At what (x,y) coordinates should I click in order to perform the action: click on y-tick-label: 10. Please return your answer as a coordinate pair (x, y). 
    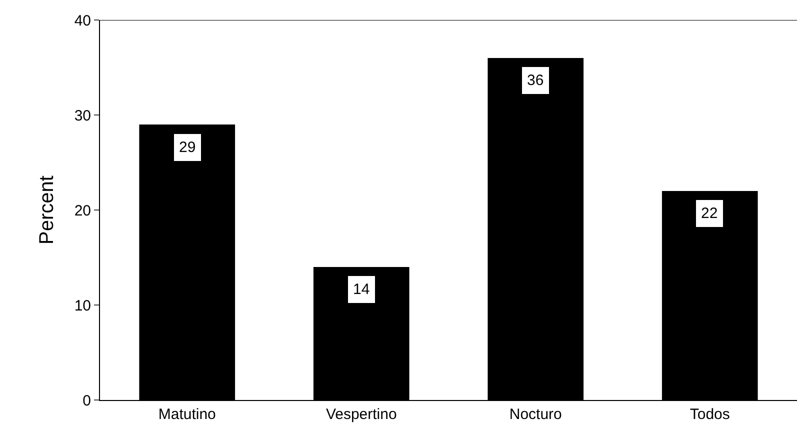
    Looking at the image, I should click on (82, 305).